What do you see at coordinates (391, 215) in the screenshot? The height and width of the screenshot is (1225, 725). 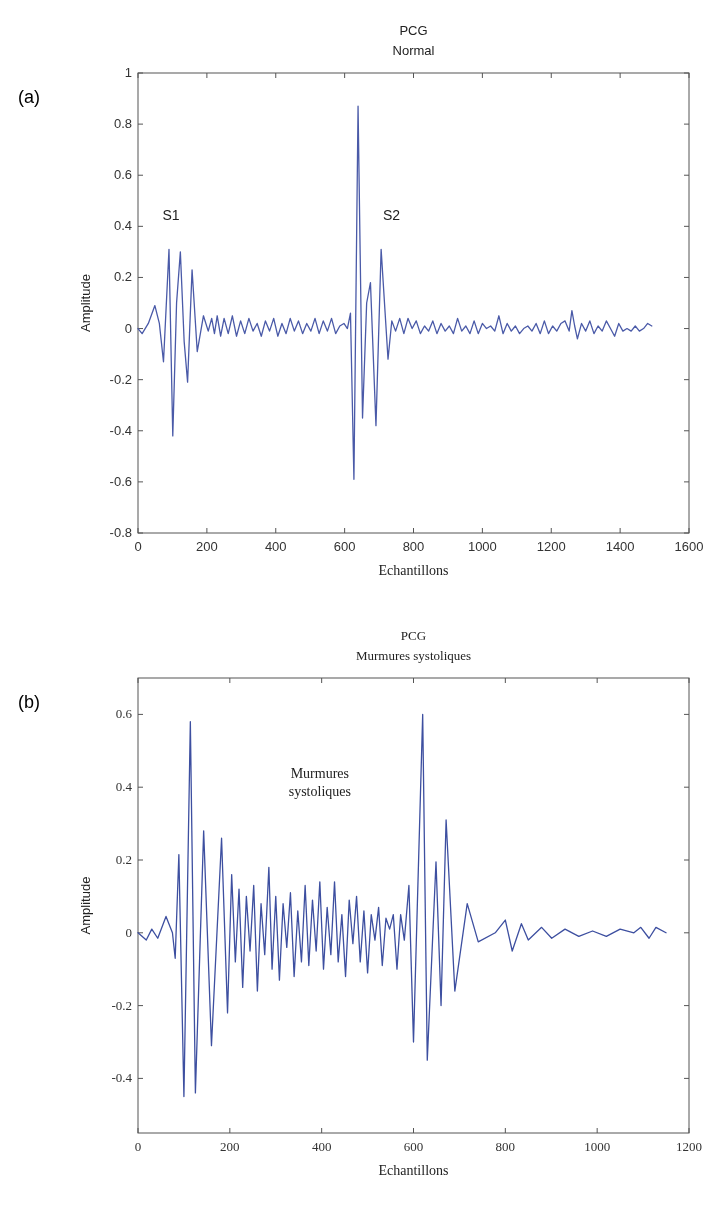 I see `annotation: S2` at bounding box center [391, 215].